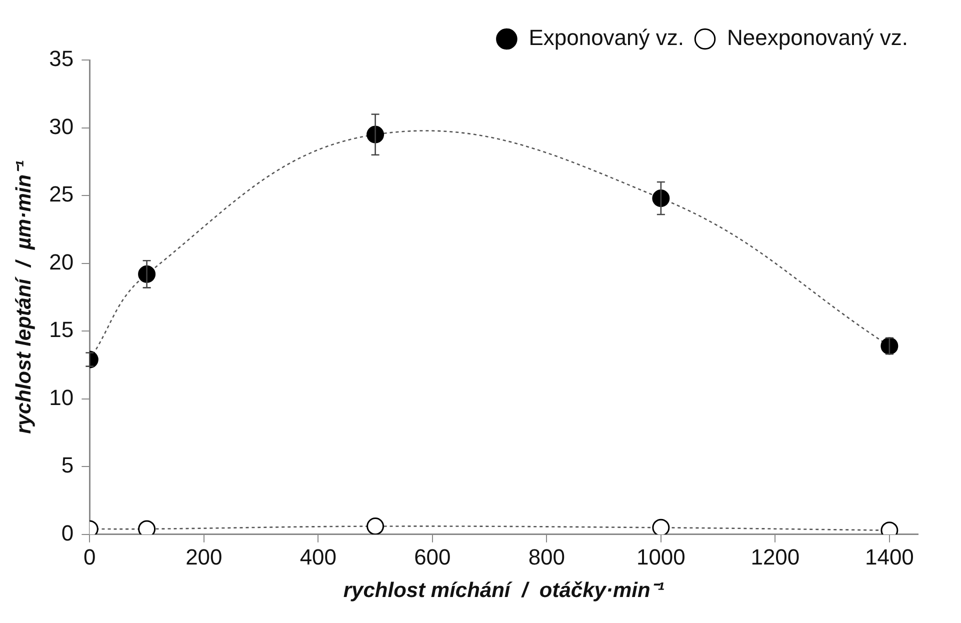  Describe the element at coordinates (67, 533) in the screenshot. I see `y-tick-label: 0` at that location.